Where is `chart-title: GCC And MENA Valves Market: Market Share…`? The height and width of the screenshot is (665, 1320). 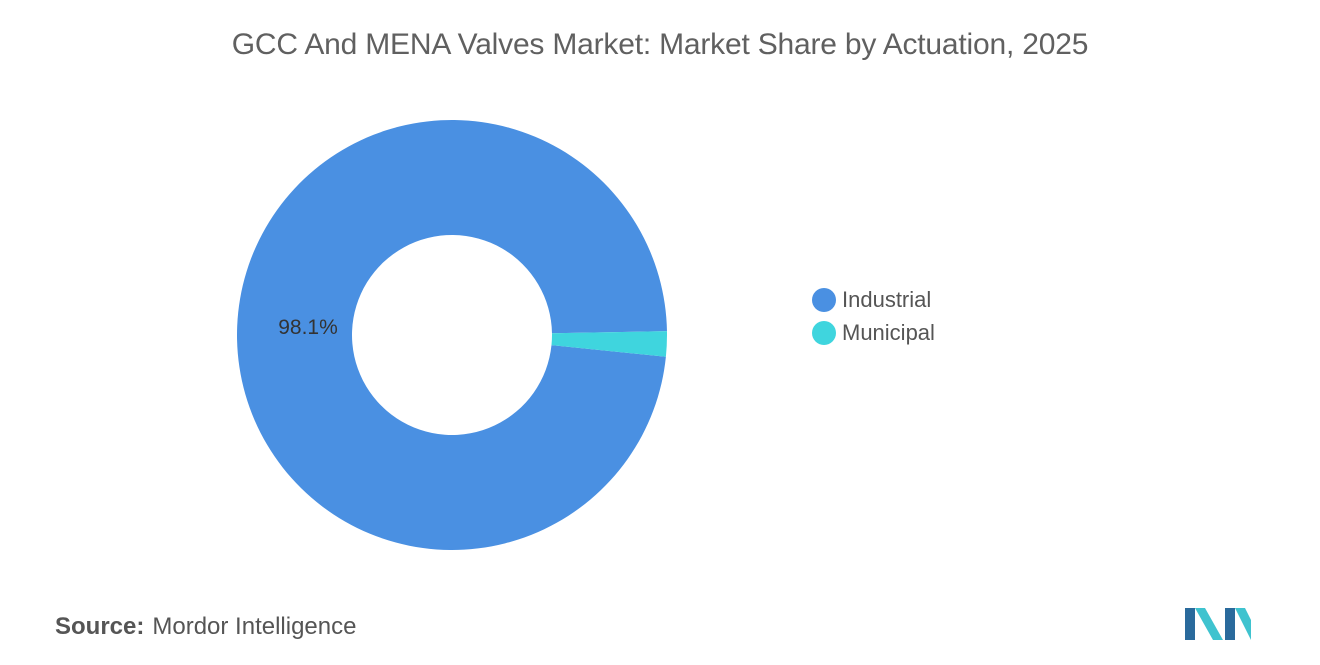
chart-title: GCC And MENA Valves Market: Market Share… is located at coordinates (660, 44).